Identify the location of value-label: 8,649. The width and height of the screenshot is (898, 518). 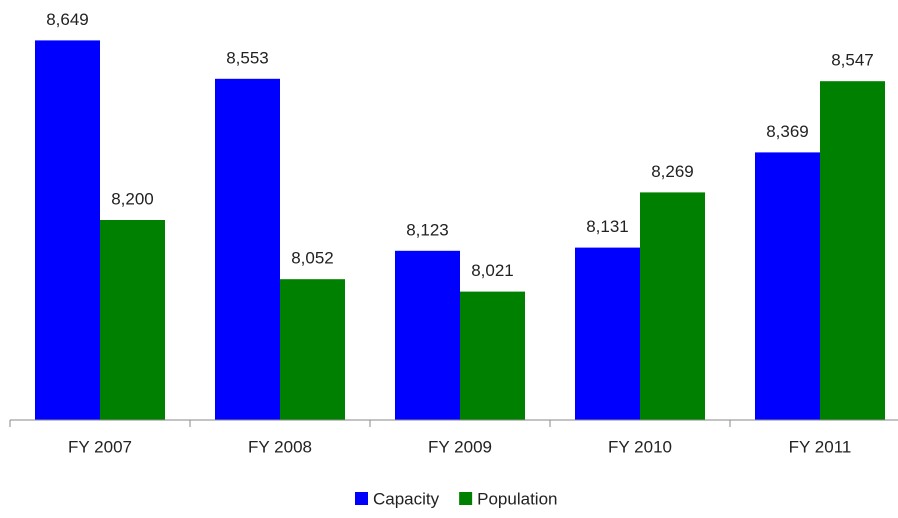
(67, 19).